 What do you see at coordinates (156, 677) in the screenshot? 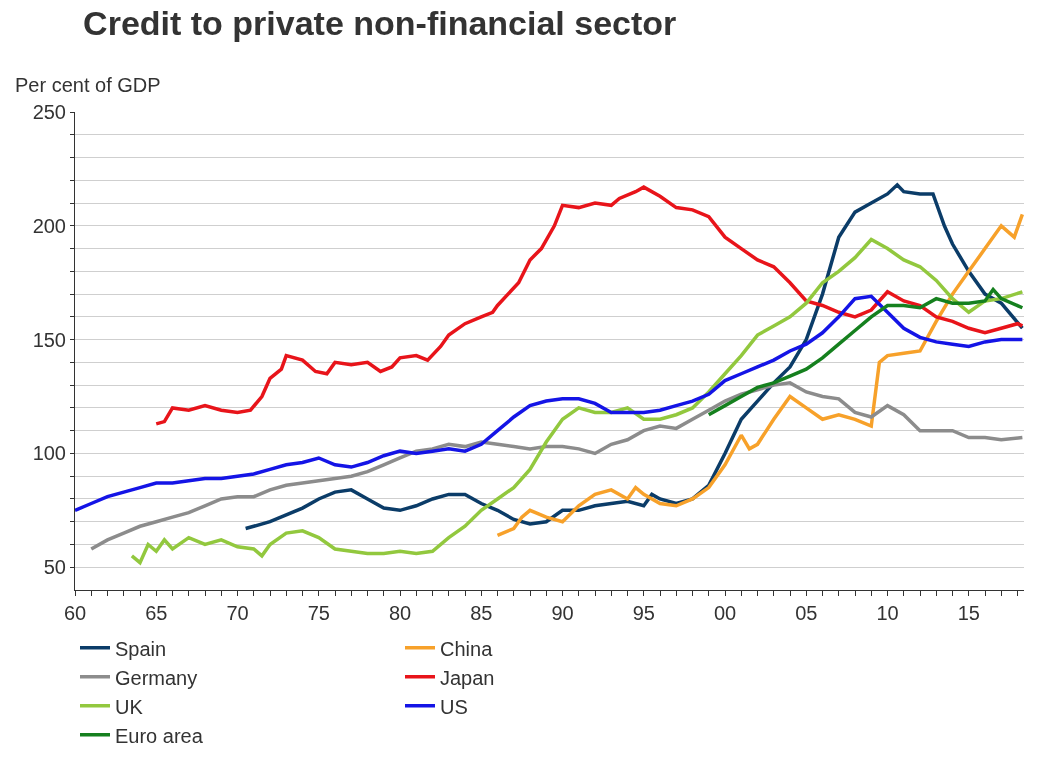
I see `legend-label: Germany` at bounding box center [156, 677].